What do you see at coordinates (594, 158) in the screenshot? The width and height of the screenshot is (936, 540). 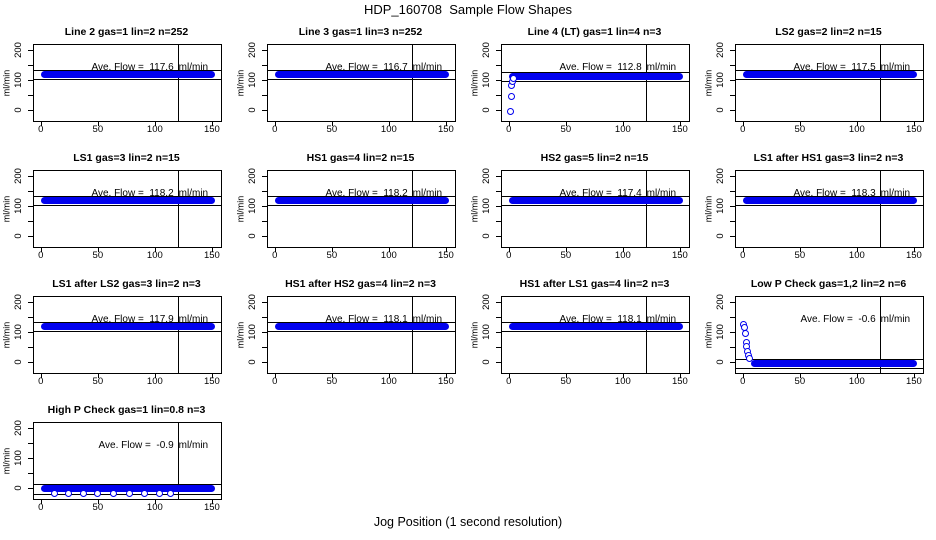 I see `subplot-title: HS2 gas=5 lin=2 n=15` at bounding box center [594, 158].